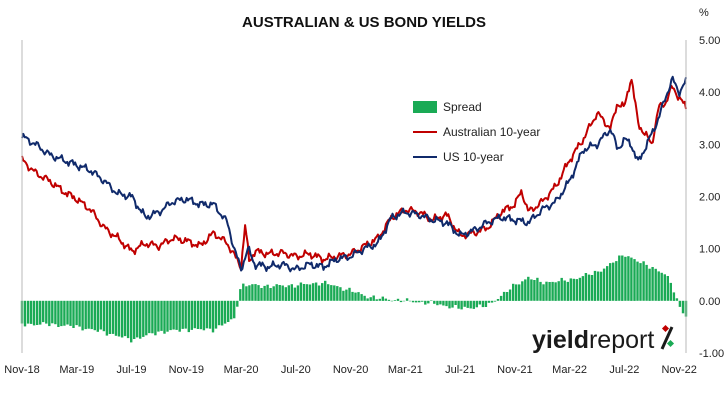 The height and width of the screenshot is (400, 728). Describe the element at coordinates (667, 338) in the screenshot. I see `logo-percent-slash` at that location.